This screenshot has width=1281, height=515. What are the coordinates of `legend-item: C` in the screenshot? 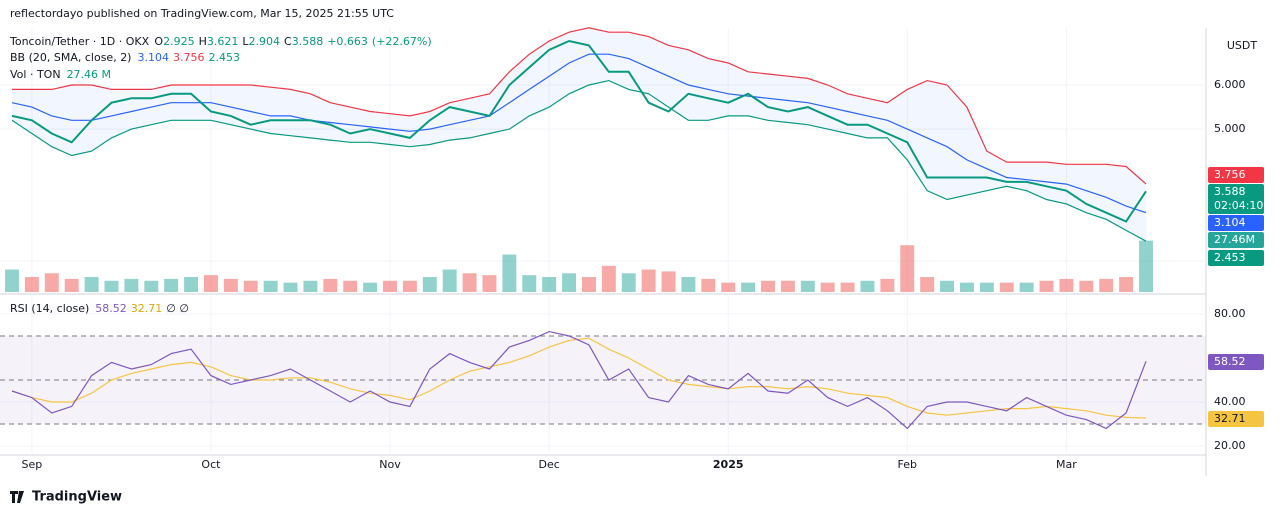 It's located at (288, 41).